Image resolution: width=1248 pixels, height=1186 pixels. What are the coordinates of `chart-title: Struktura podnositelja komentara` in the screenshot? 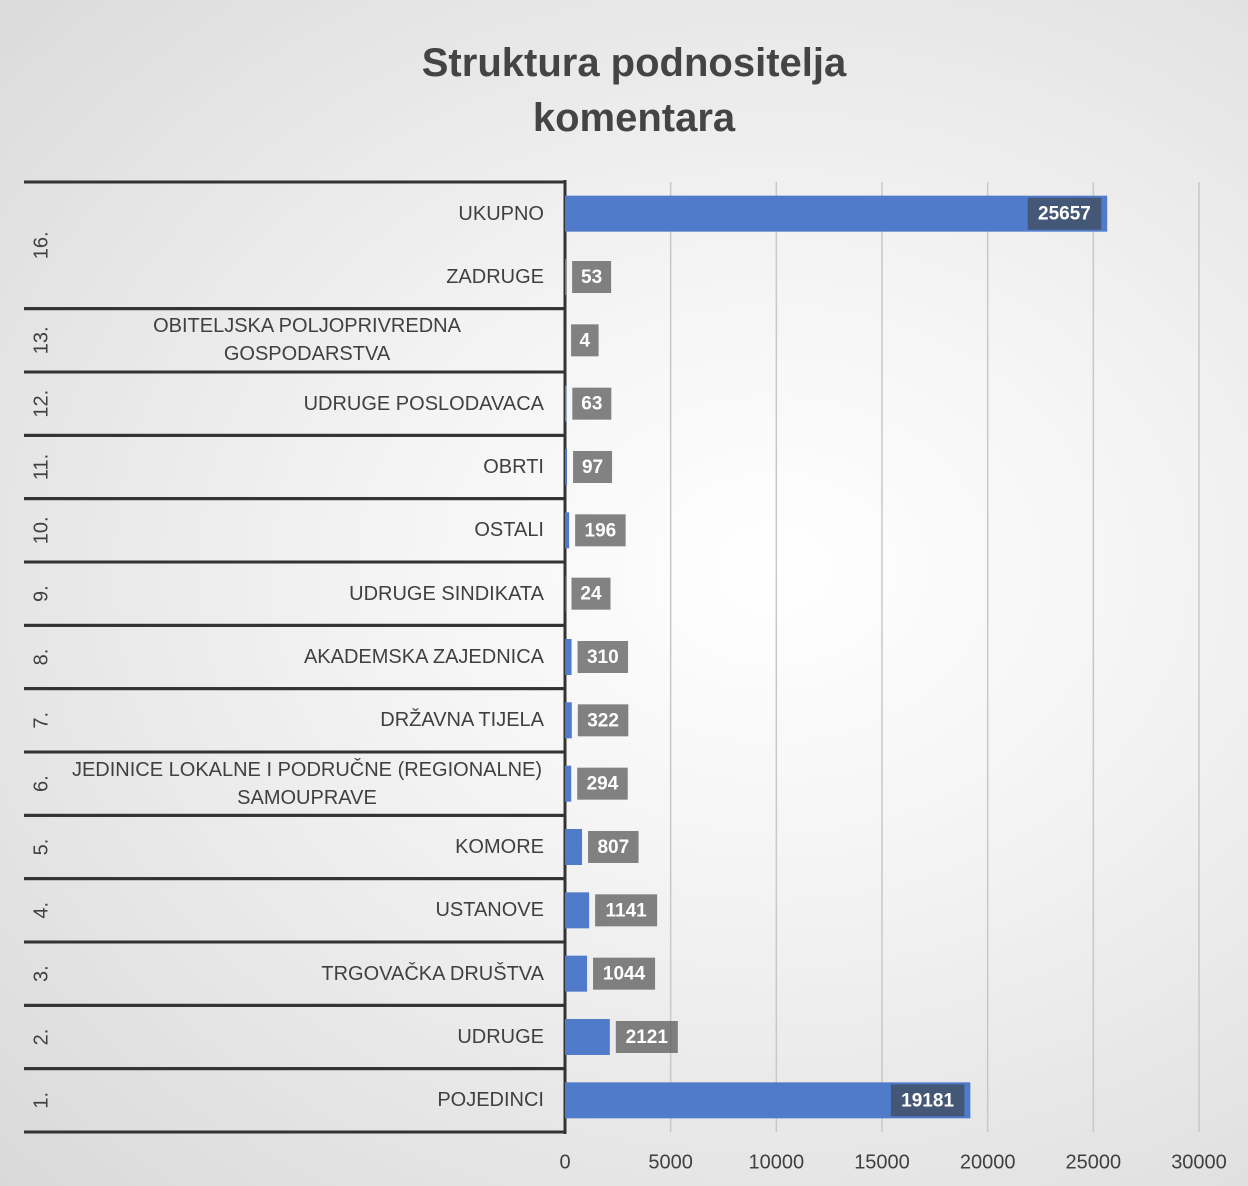 It's located at (634, 90).